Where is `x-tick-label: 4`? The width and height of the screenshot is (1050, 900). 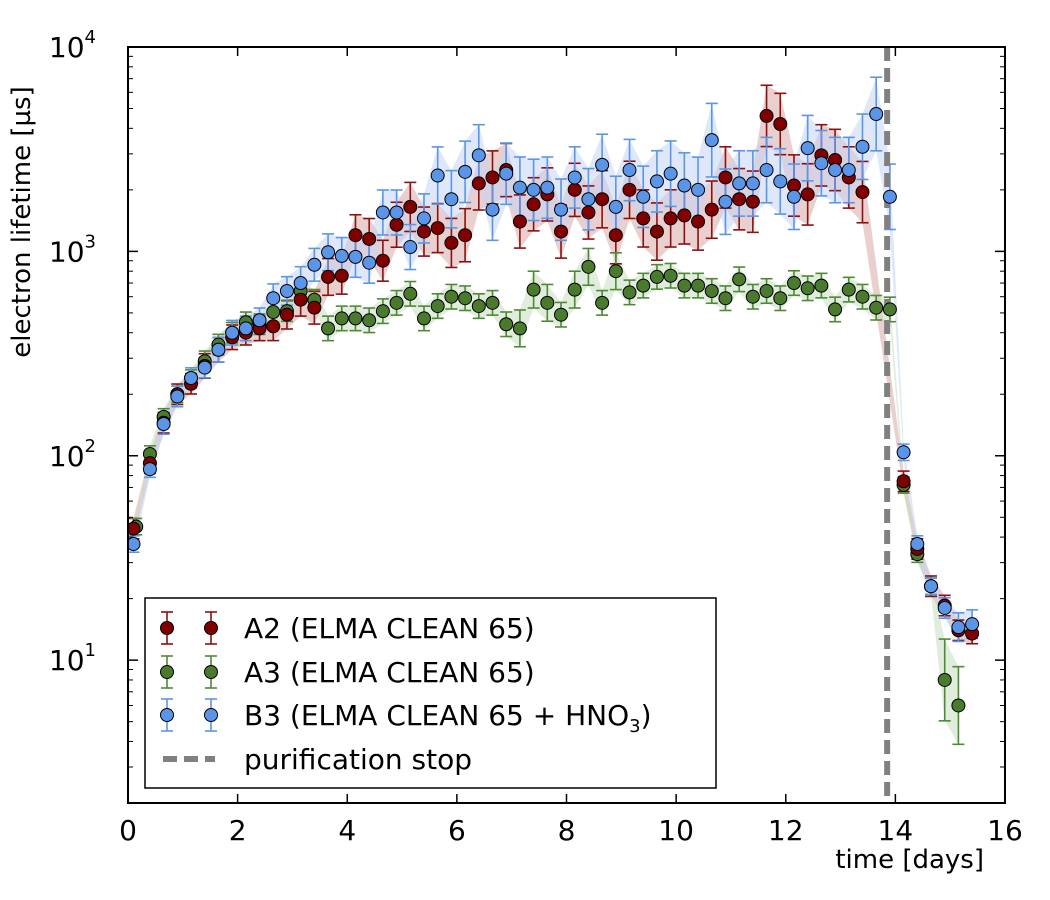 x-tick-label: 4 is located at coordinates (347, 830).